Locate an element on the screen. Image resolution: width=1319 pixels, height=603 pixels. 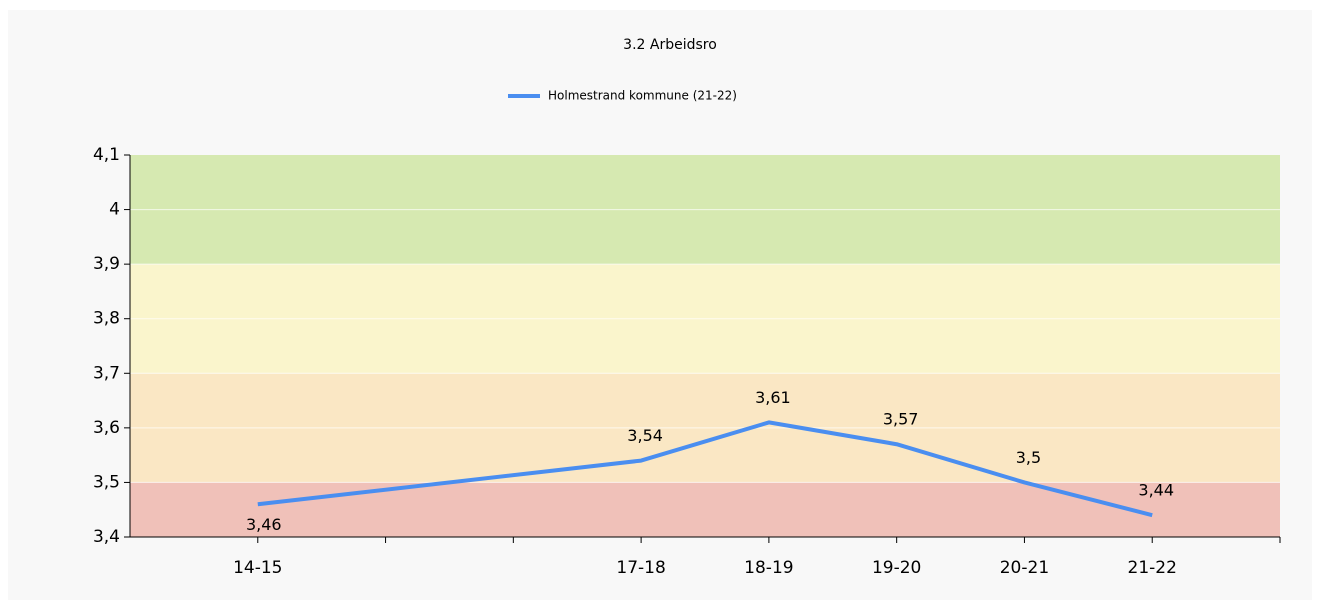
x-tick-label: 20-21 is located at coordinates (1024, 568).